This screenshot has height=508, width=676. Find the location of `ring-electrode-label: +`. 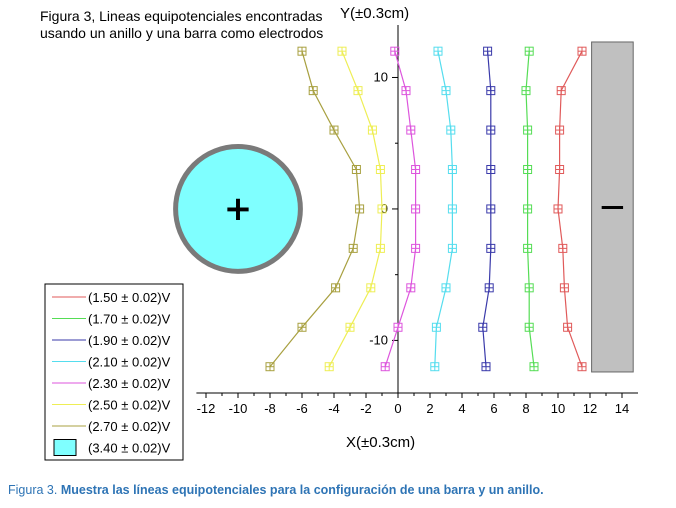

ring-electrode-label: + is located at coordinates (238, 209).